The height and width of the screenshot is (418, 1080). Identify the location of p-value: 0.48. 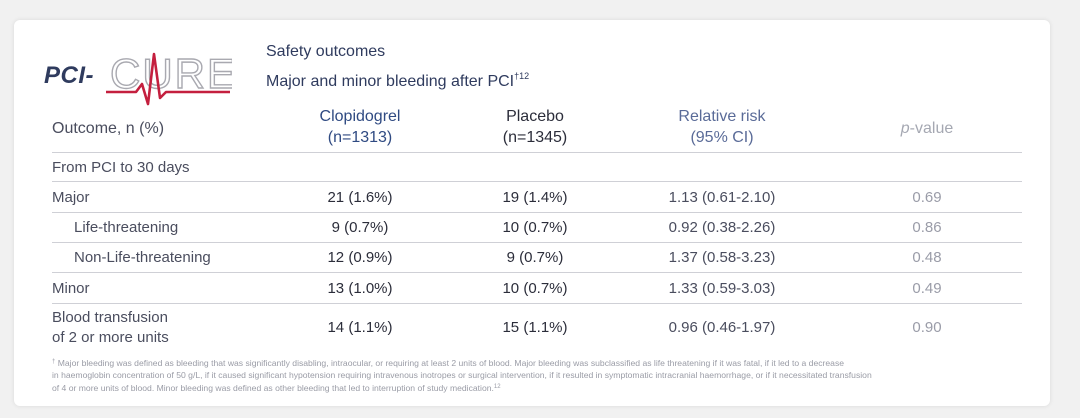
(927, 257).